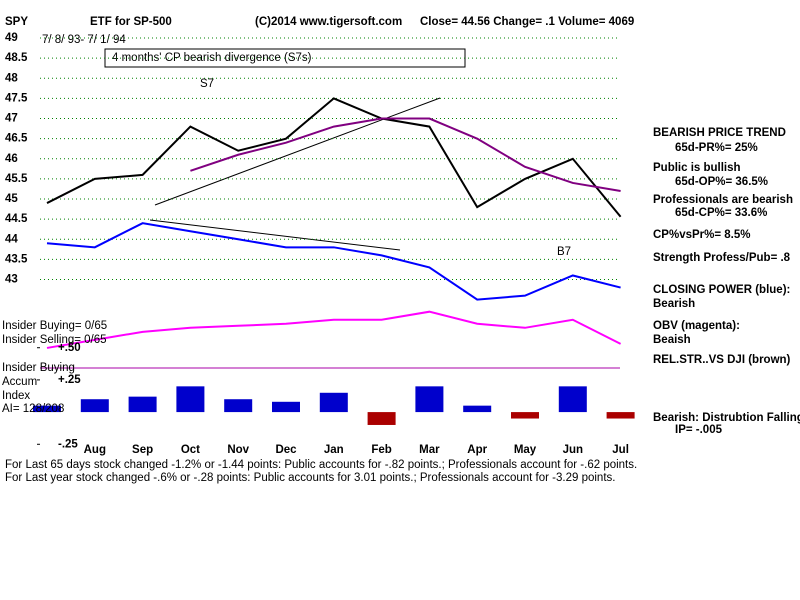 Image resolution: width=800 pixels, height=600 pixels. What do you see at coordinates (527, 22) in the screenshot?
I see `header-text: Close= 44.56 Change= .1 Volume= 4069` at bounding box center [527, 22].